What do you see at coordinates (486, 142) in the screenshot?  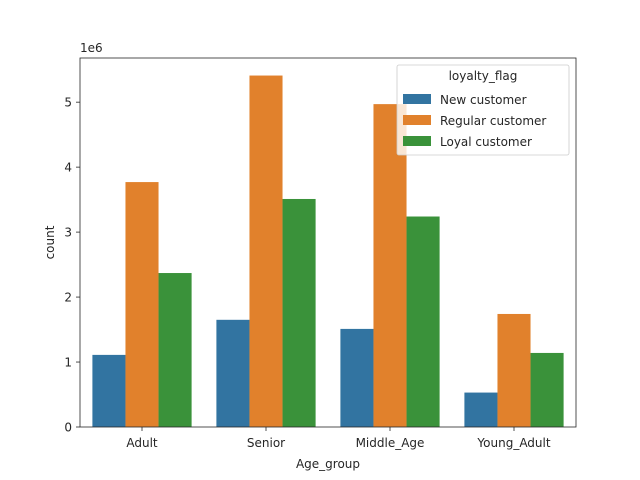 I see `legend-label: Loyal customer` at bounding box center [486, 142].